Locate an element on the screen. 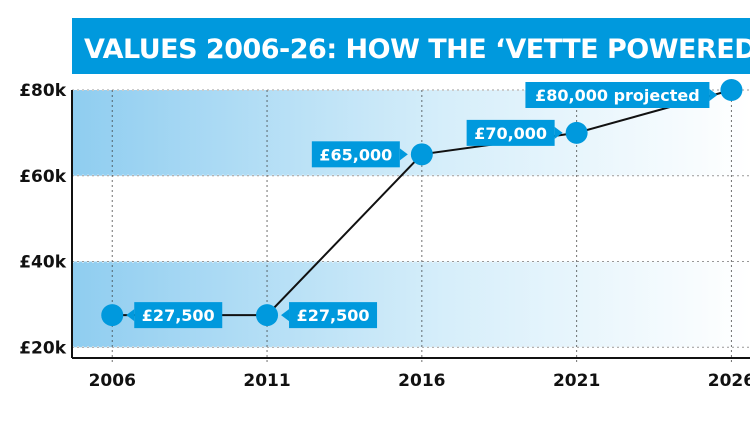 Image resolution: width=750 pixels, height=421 pixels. x-tick-label: 2026 is located at coordinates (729, 381).